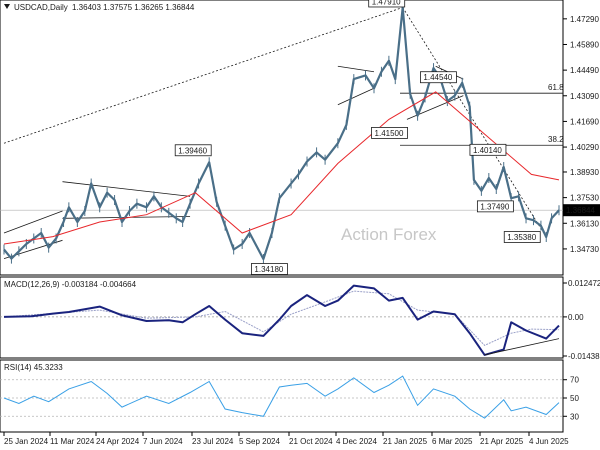  Describe the element at coordinates (556, 87) in the screenshot. I see `fib-level-label: 61.8` at that location.